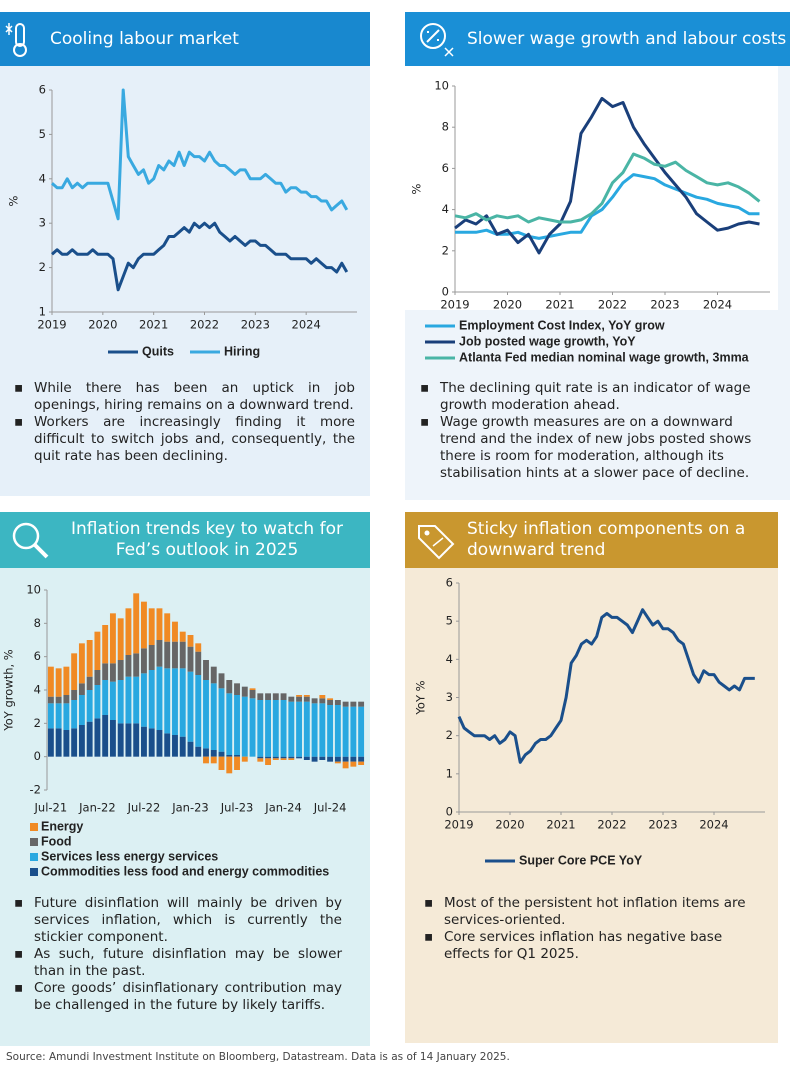  What do you see at coordinates (421, 697) in the screenshot?
I see `y-axis-label: YoY %` at bounding box center [421, 697].